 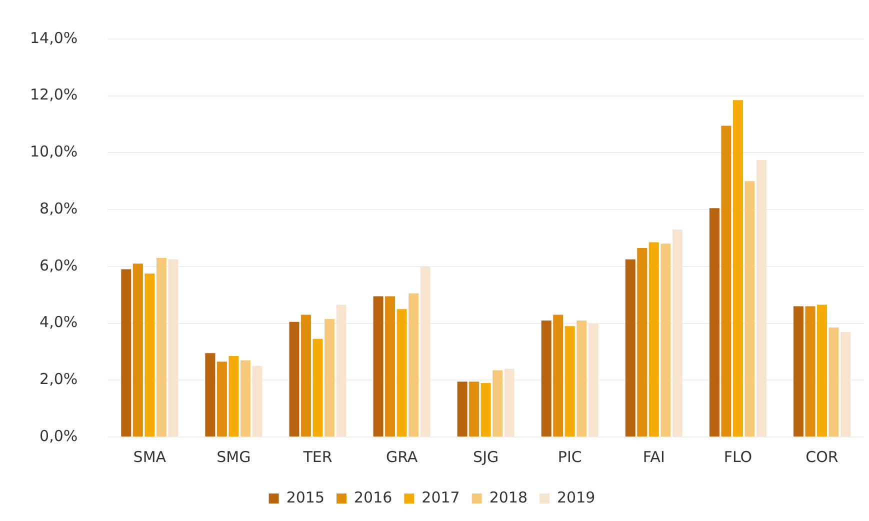 What do you see at coordinates (738, 457) in the screenshot?
I see `x-tick-label: FLO` at bounding box center [738, 457].